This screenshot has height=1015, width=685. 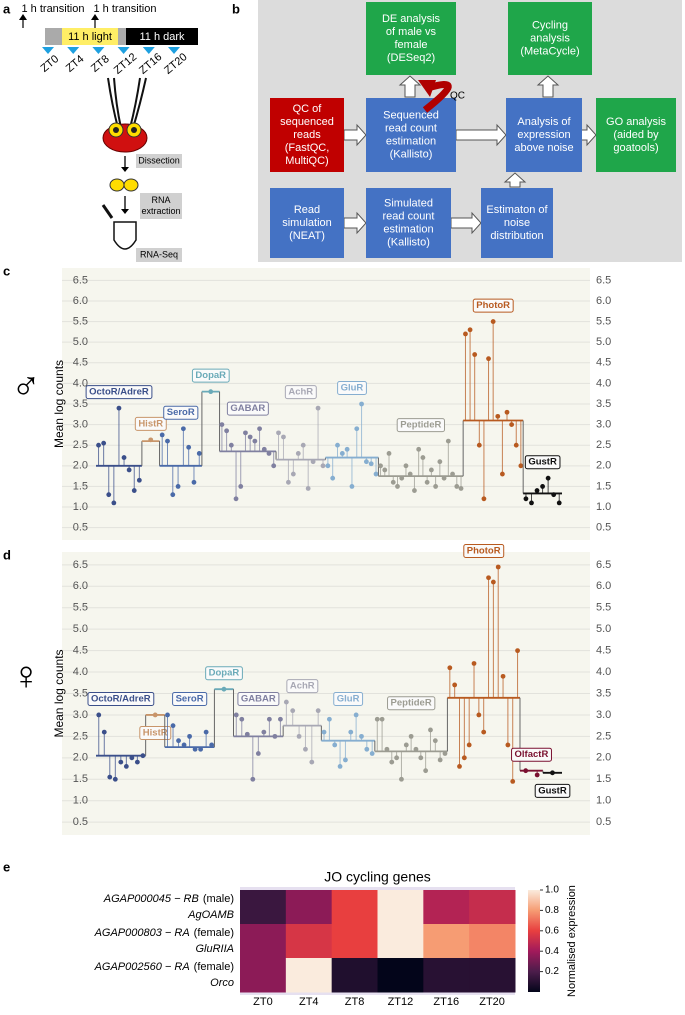 What do you see at coordinates (603, 693) in the screenshot?
I see `y-tick-label-right: 3.5` at bounding box center [603, 693].